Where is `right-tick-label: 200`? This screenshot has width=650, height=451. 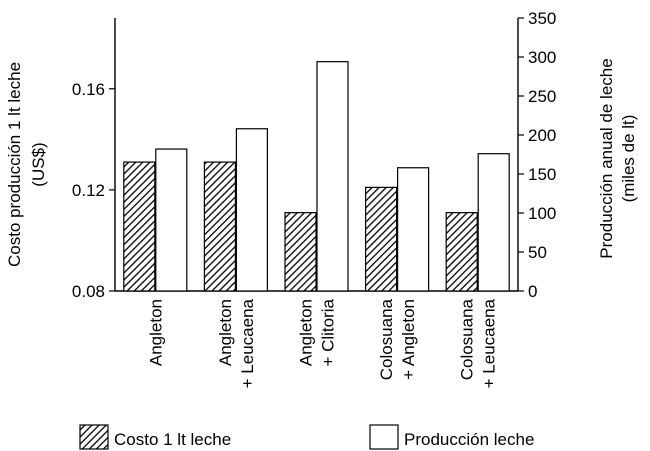
right-tick-label: 200 is located at coordinates (542, 135).